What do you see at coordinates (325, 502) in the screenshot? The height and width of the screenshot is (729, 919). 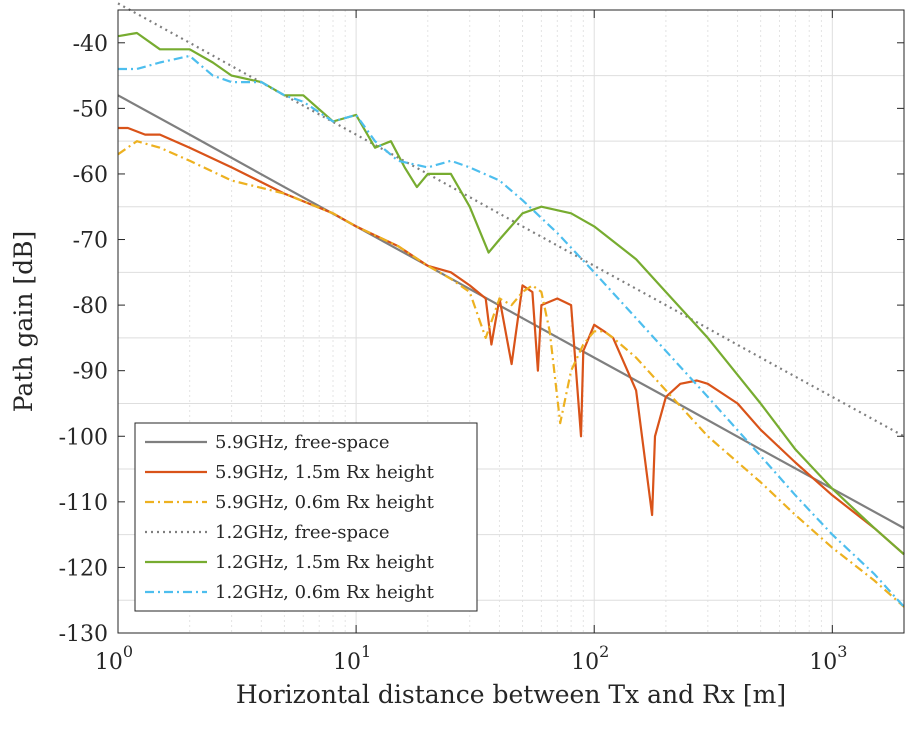 I see `legend-item-label: 5.9GHz, 0.6m Rx height` at bounding box center [325, 502].